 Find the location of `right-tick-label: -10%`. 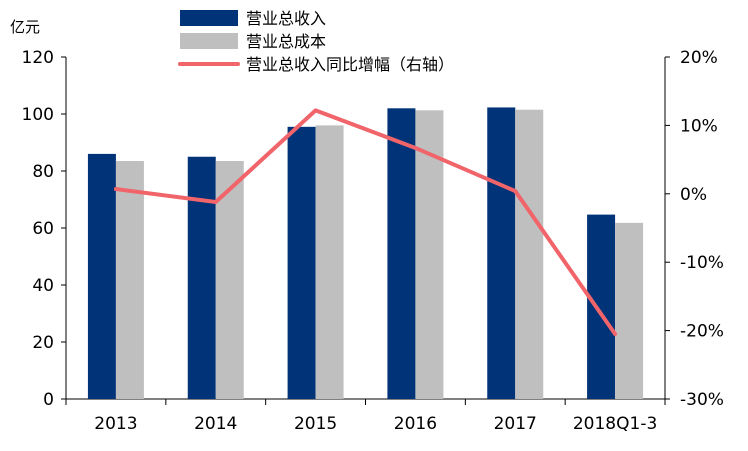

right-tick-label: -10% is located at coordinates (702, 263).